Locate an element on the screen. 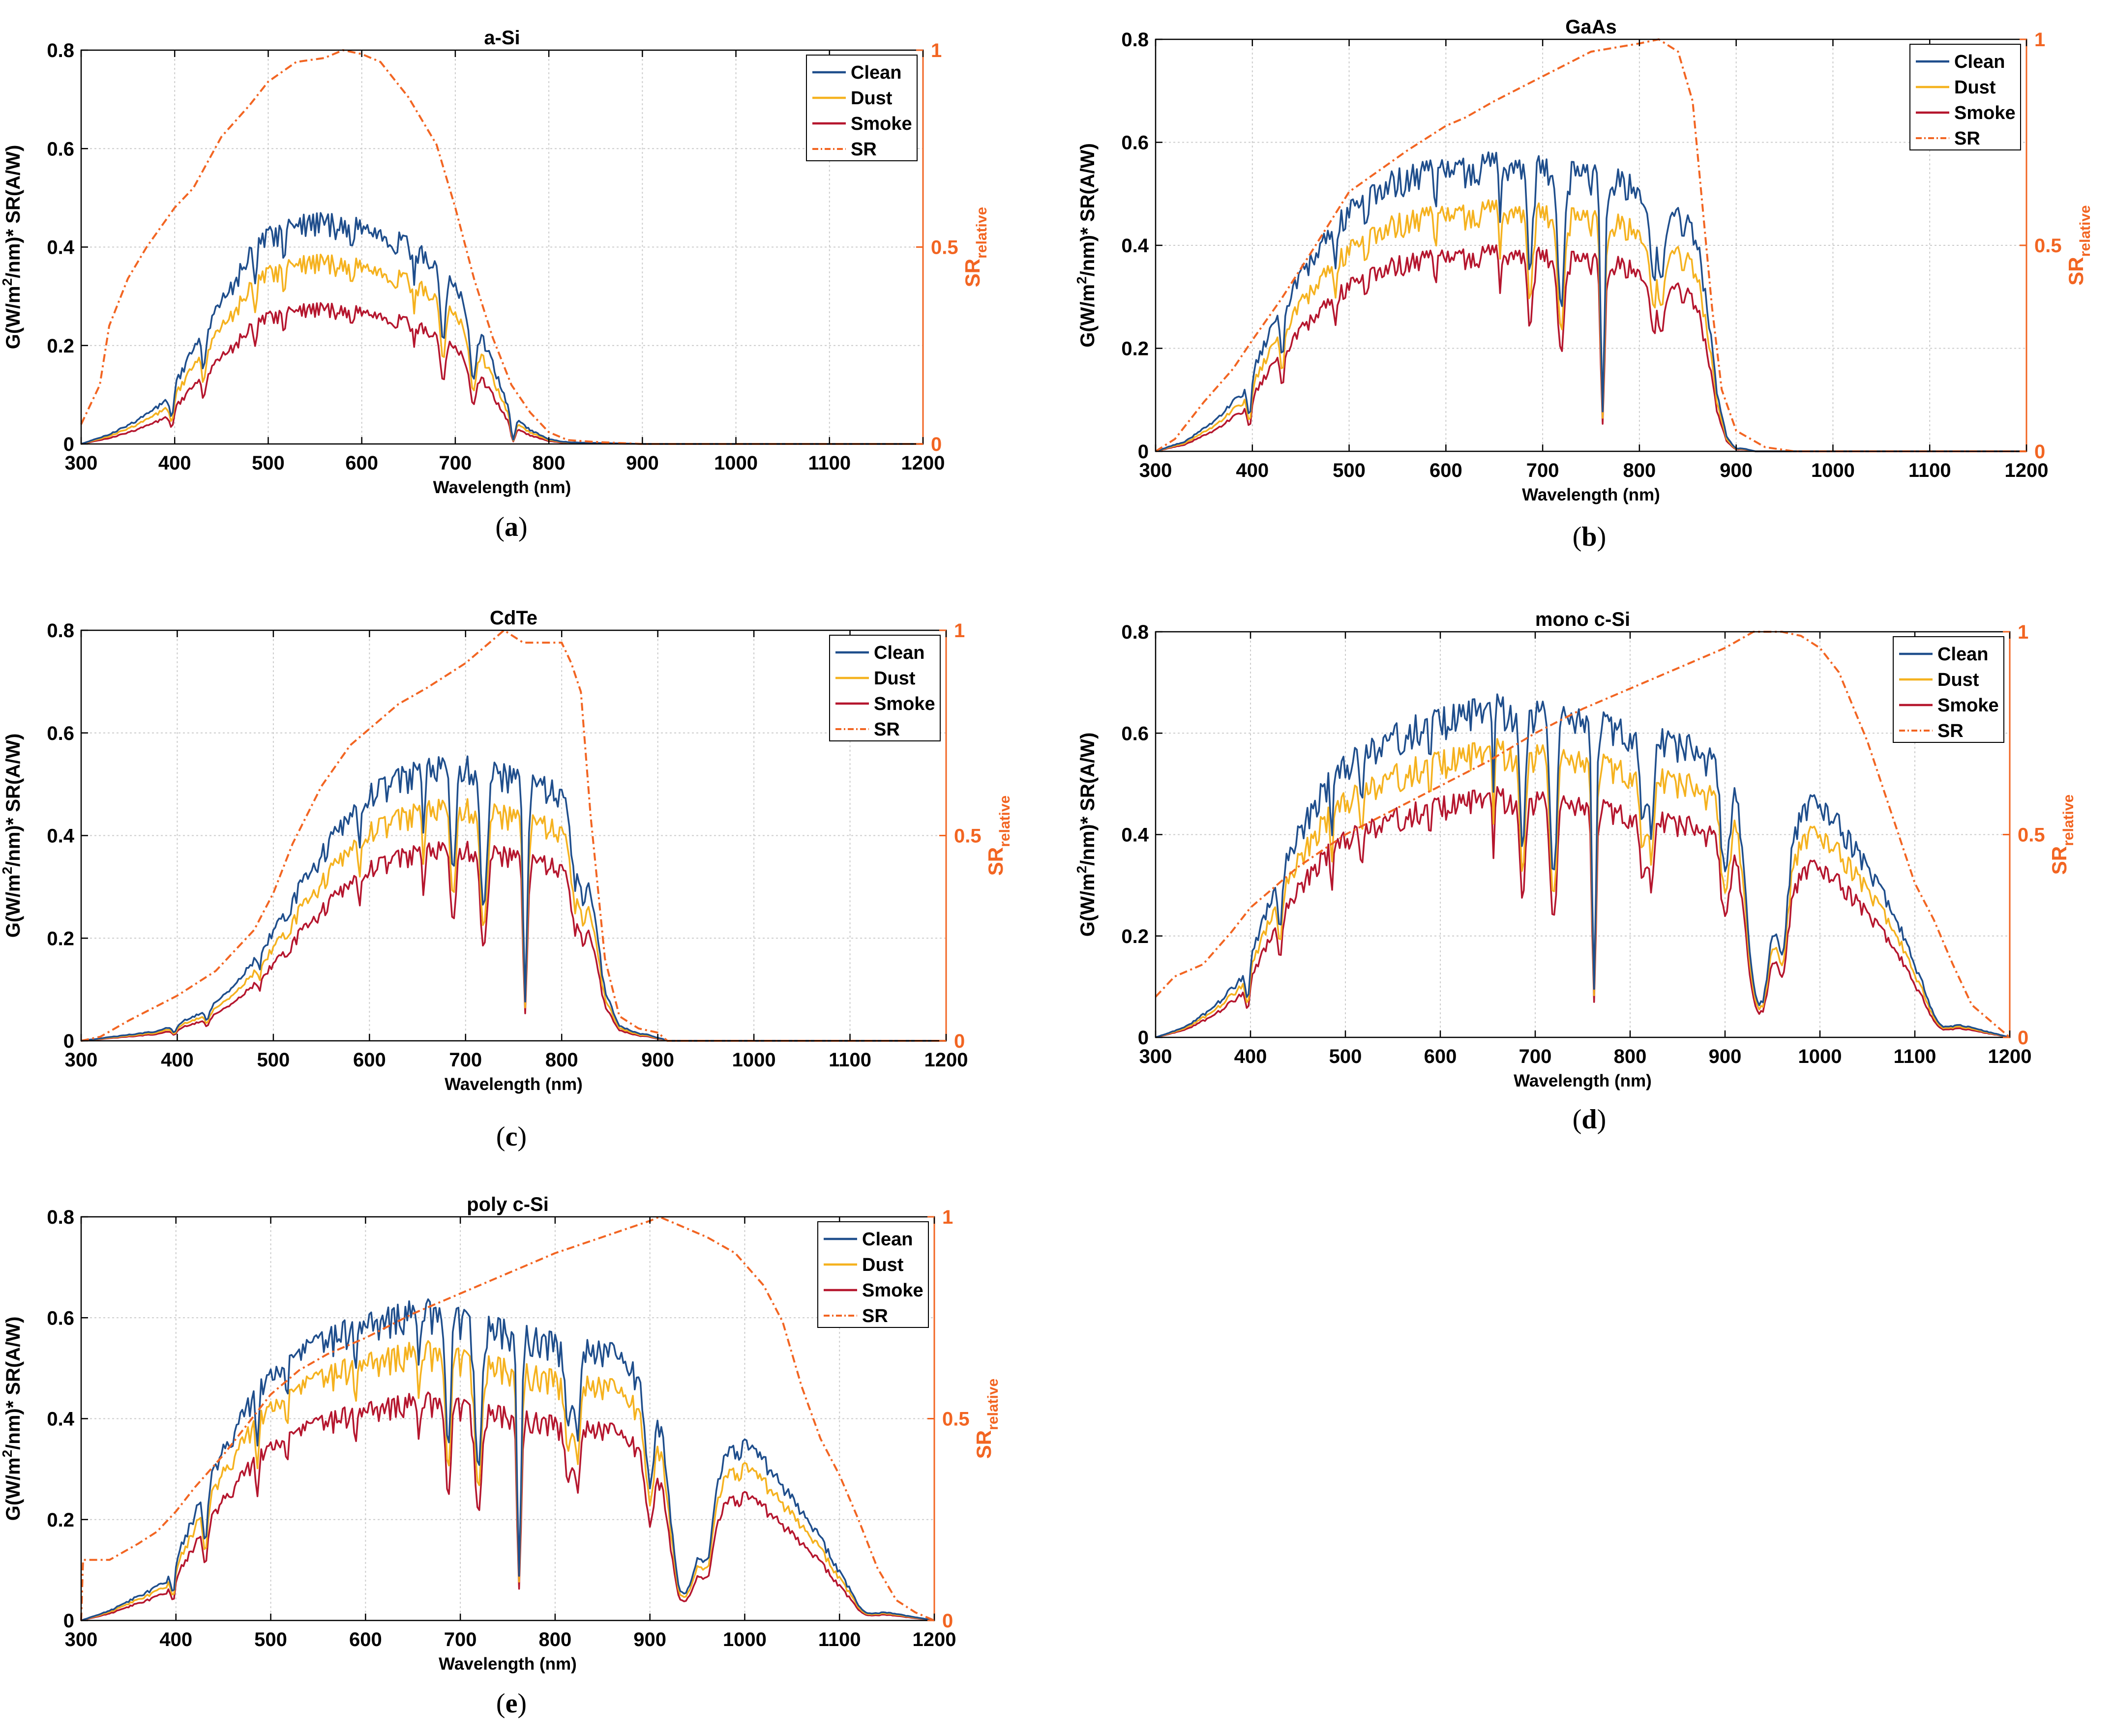  chart-title: poly c-Si is located at coordinates (508, 1204).